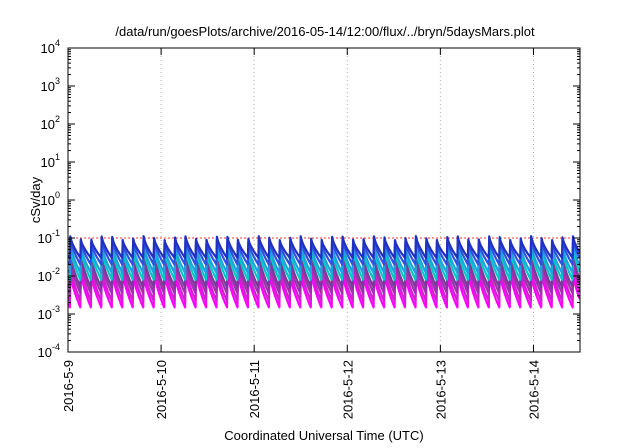 This screenshot has width=640, height=448. Describe the element at coordinates (50, 199) in the screenshot. I see `y-tick-label: 10⁰` at that location.